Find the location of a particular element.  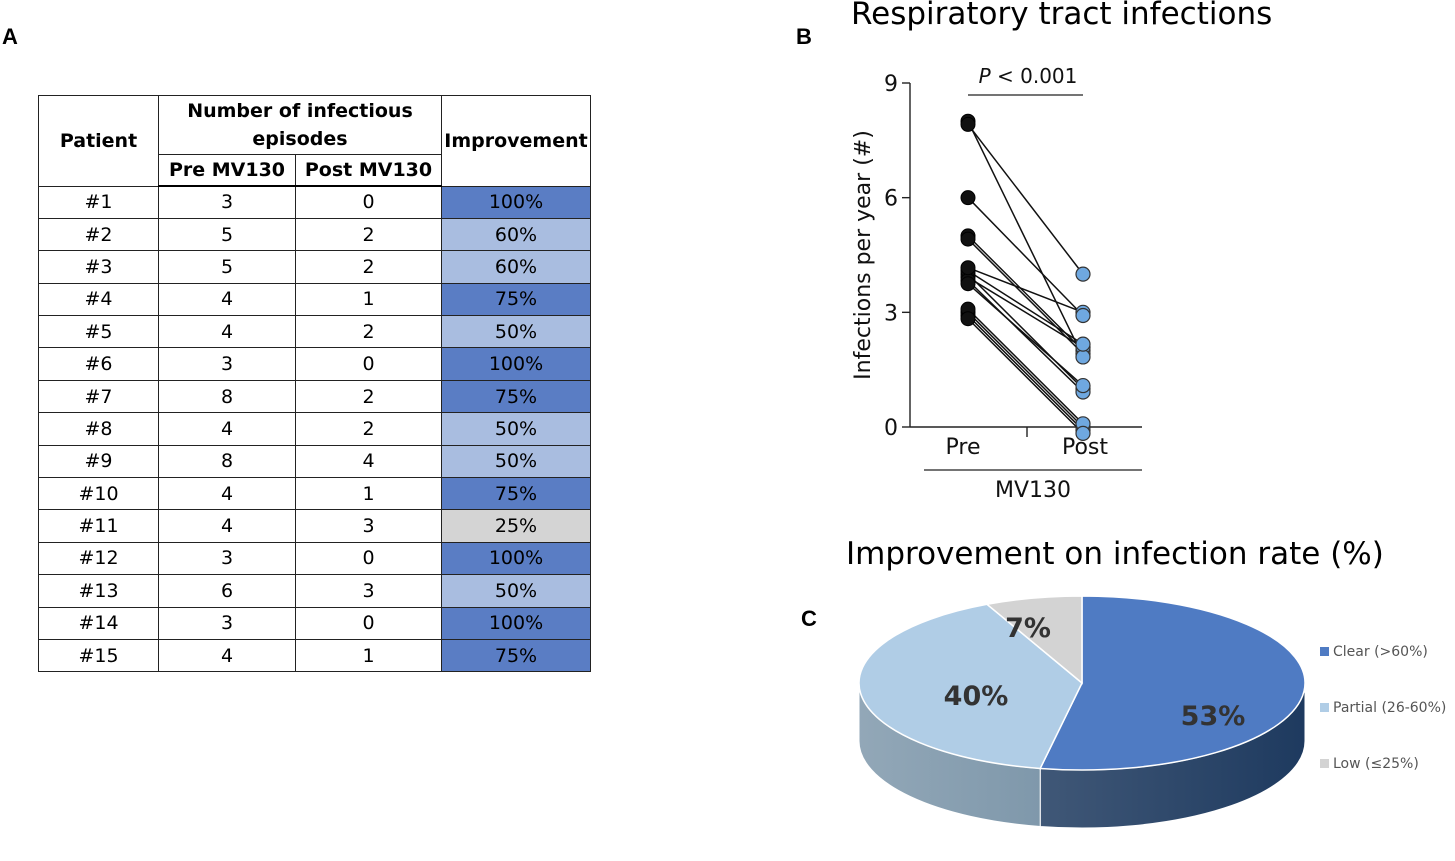

x-tick-label-pre: Pre is located at coordinates (963, 447).